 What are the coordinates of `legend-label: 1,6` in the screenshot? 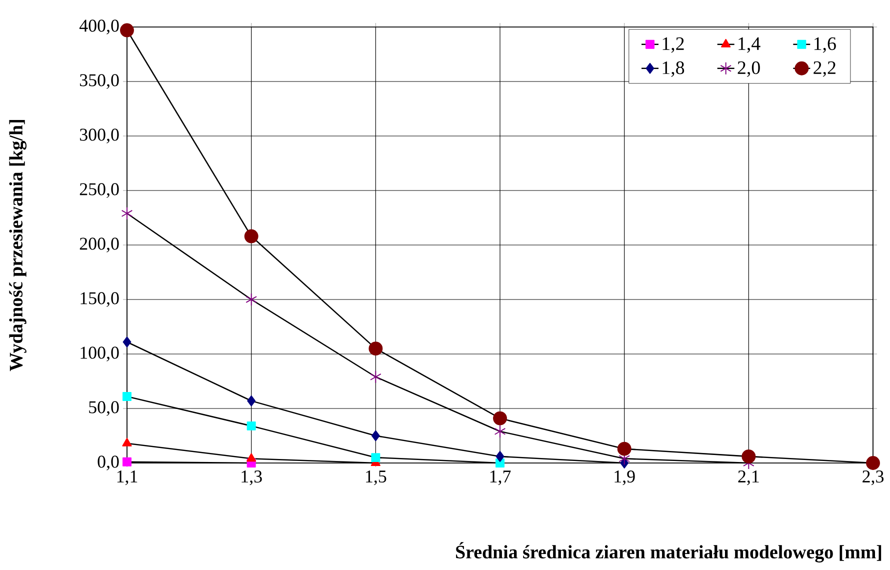 It's located at (825, 45).